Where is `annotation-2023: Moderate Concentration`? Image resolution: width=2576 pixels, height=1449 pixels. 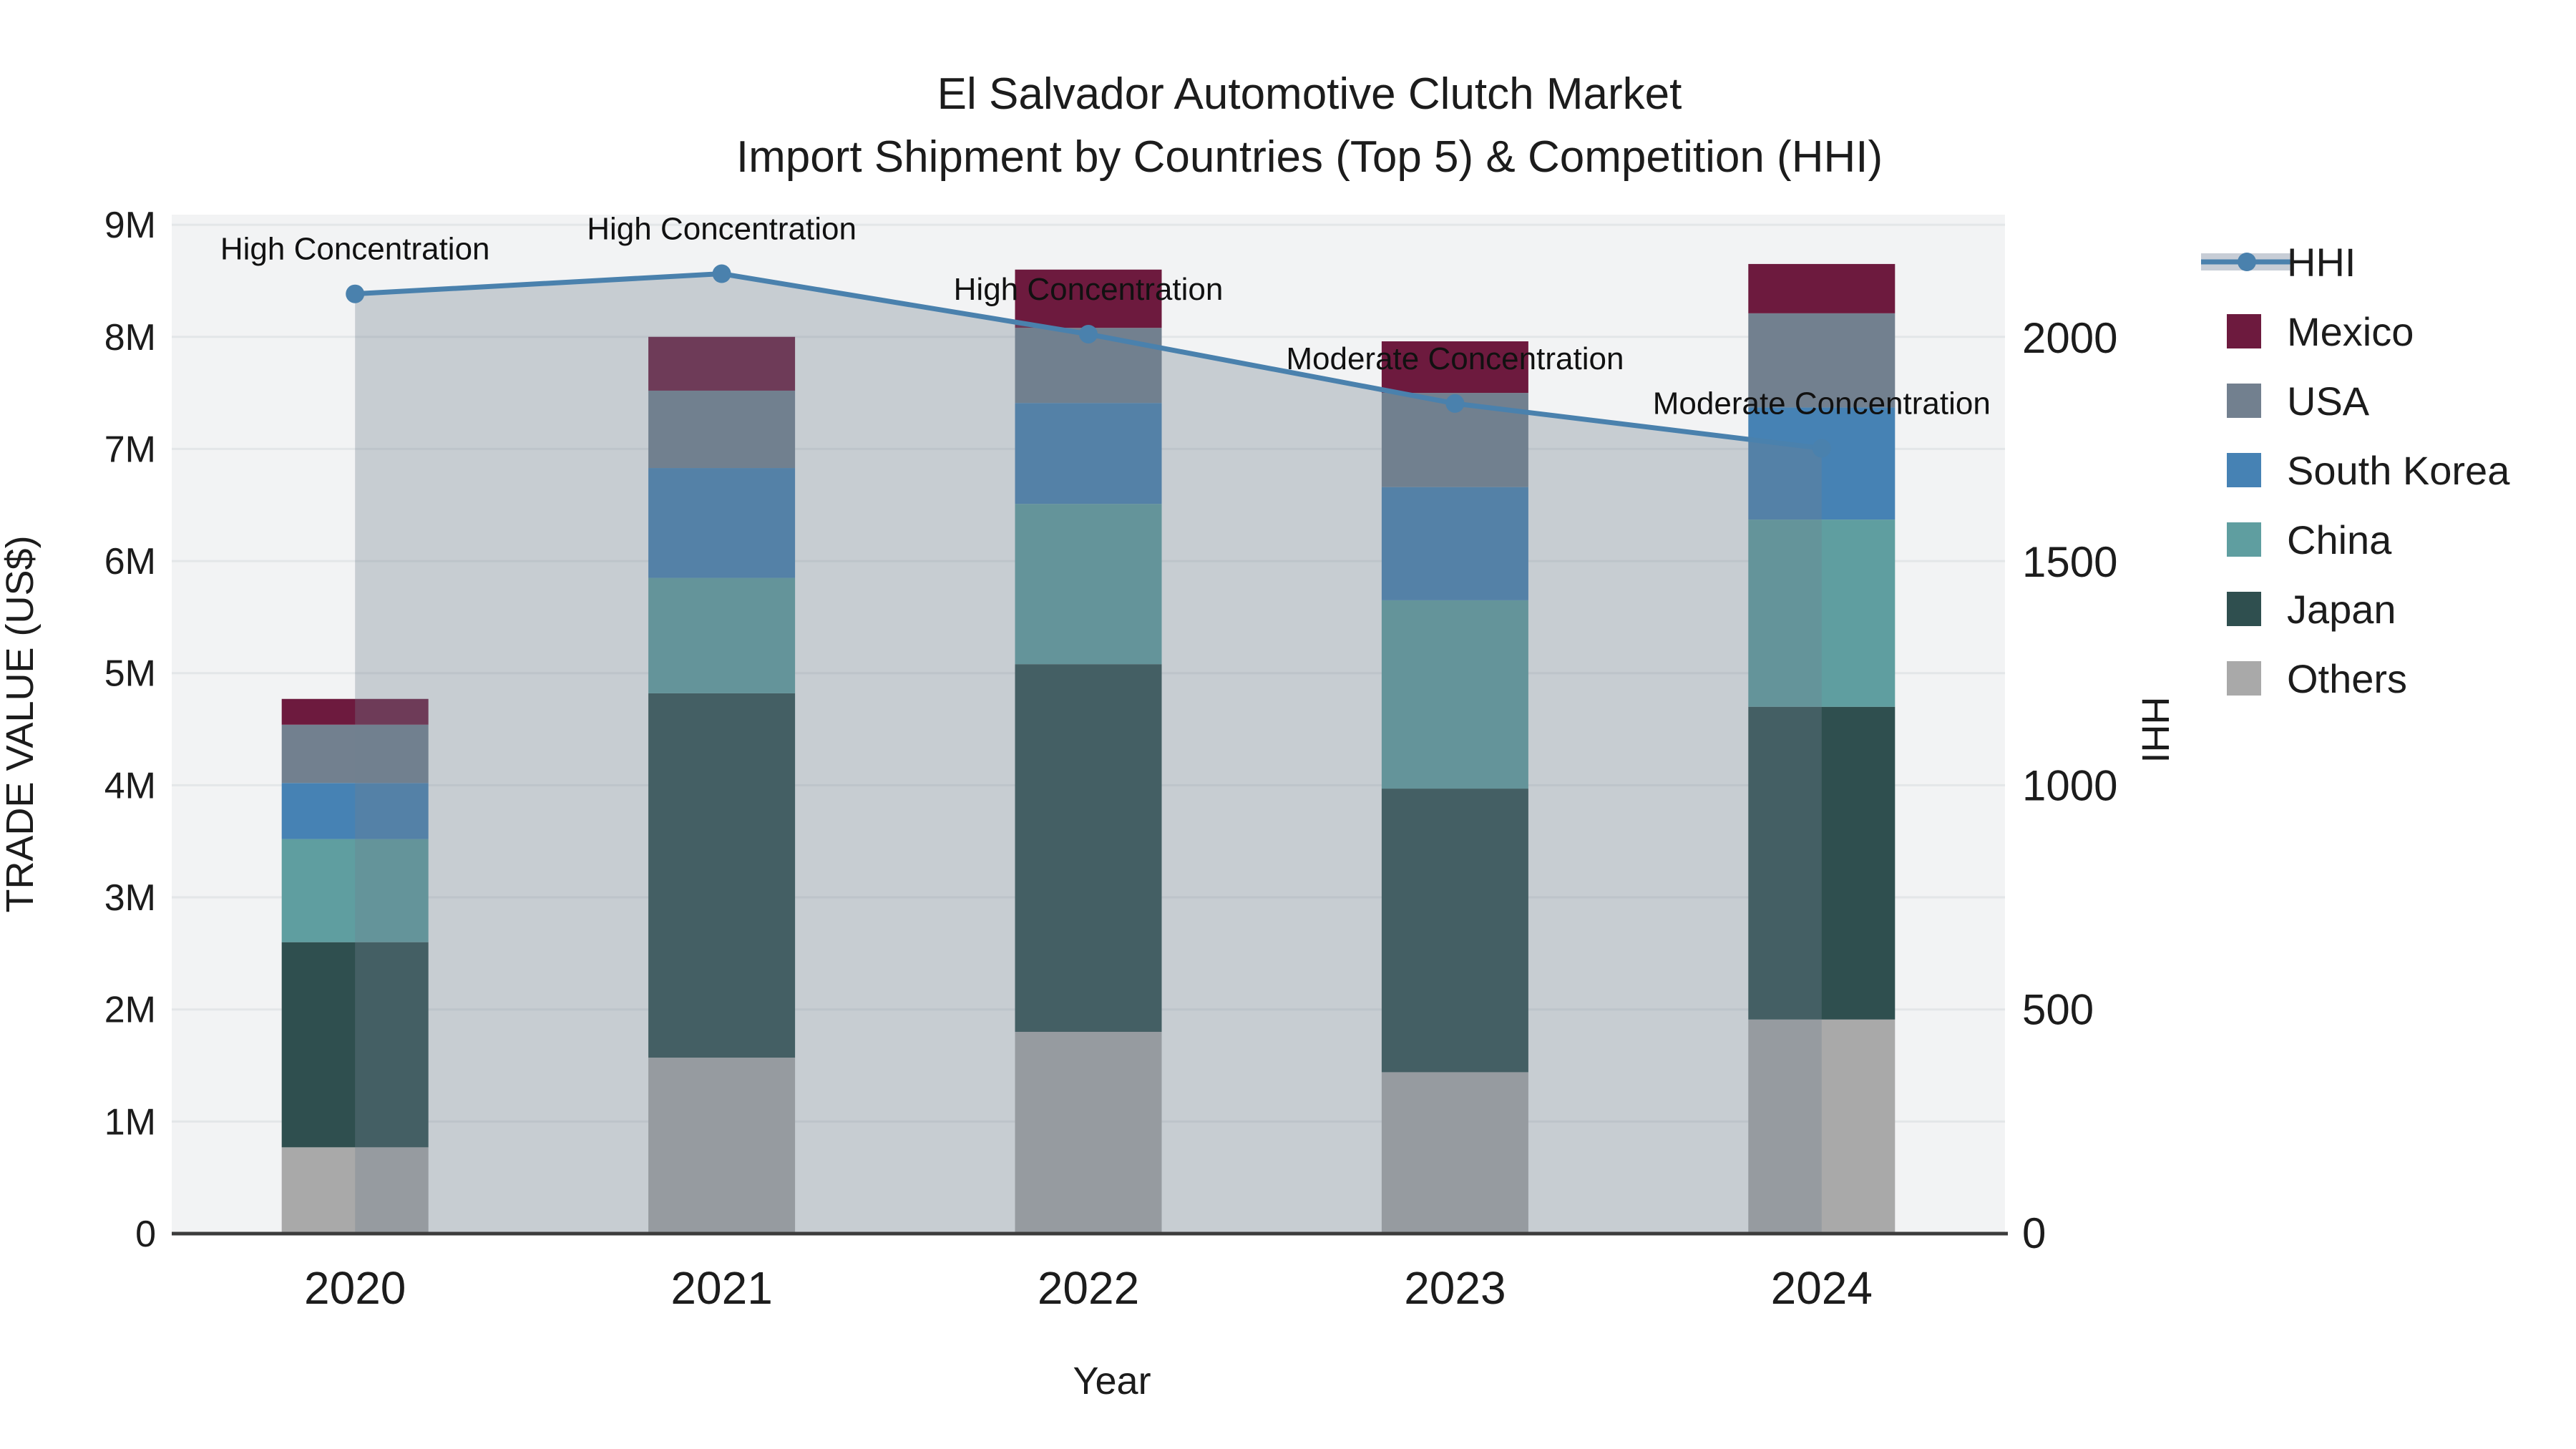 annotation-2023: Moderate Concentration is located at coordinates (1455, 358).